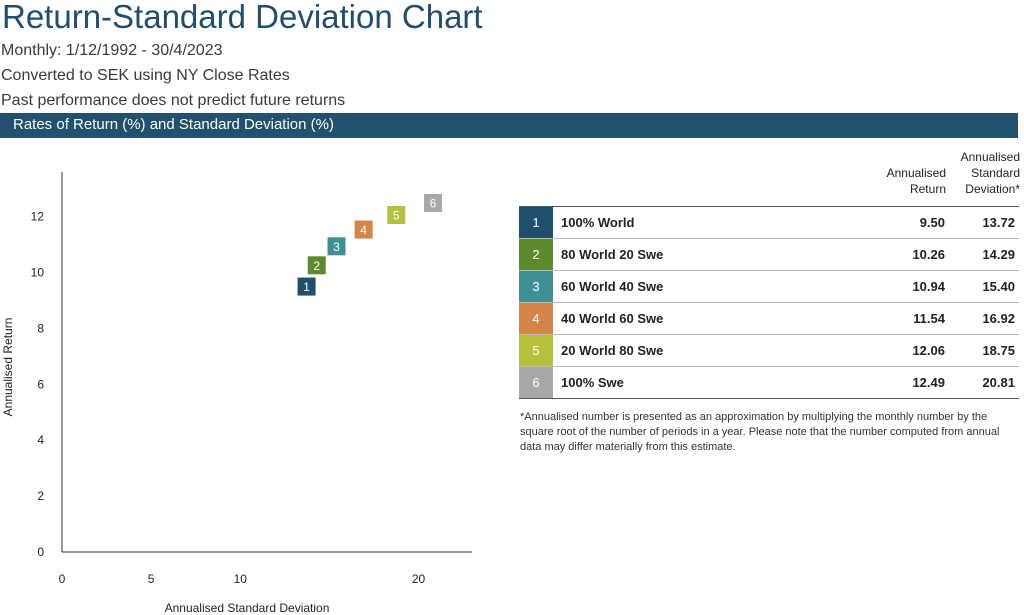 This screenshot has width=1024, height=615. Describe the element at coordinates (145, 75) in the screenshot. I see `subtitle-currency: Converted to SEK using NY Close Rates` at that location.